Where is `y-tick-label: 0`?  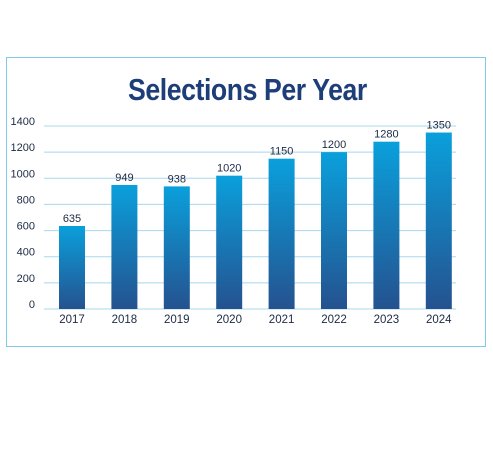 y-tick-label: 0 is located at coordinates (32, 305).